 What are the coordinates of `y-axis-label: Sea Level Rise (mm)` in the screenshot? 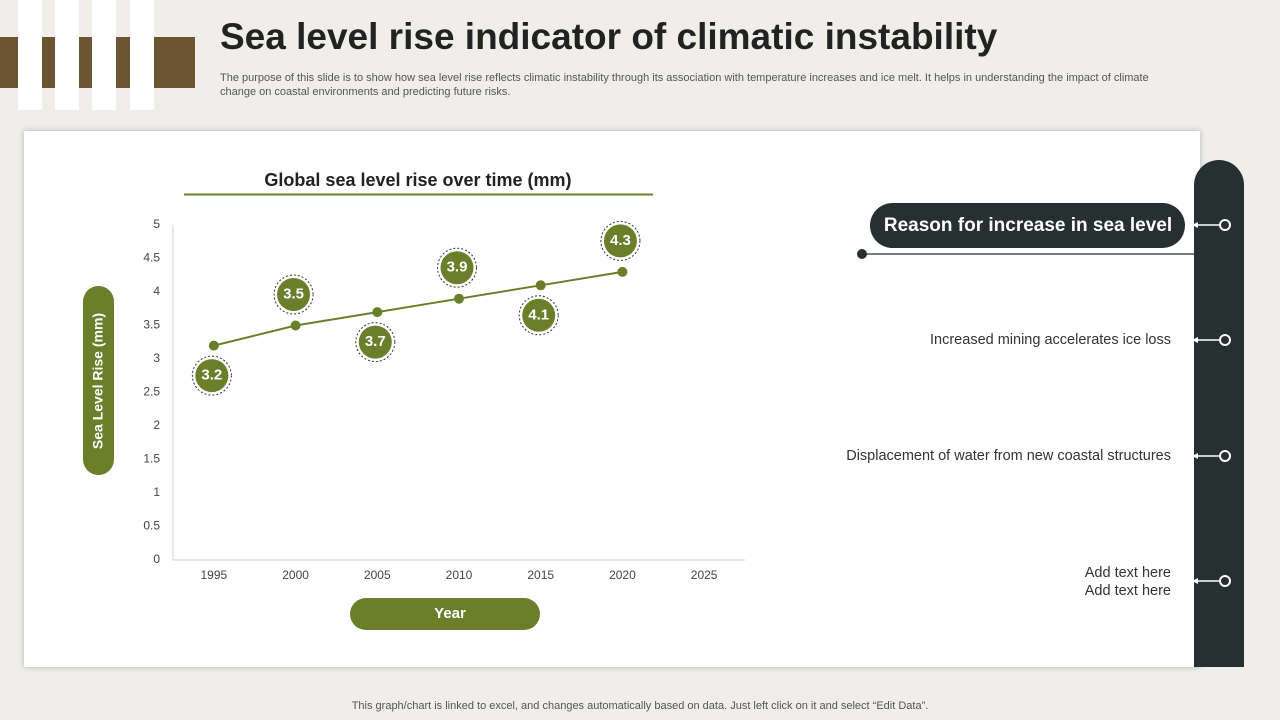 It's located at (98, 381).